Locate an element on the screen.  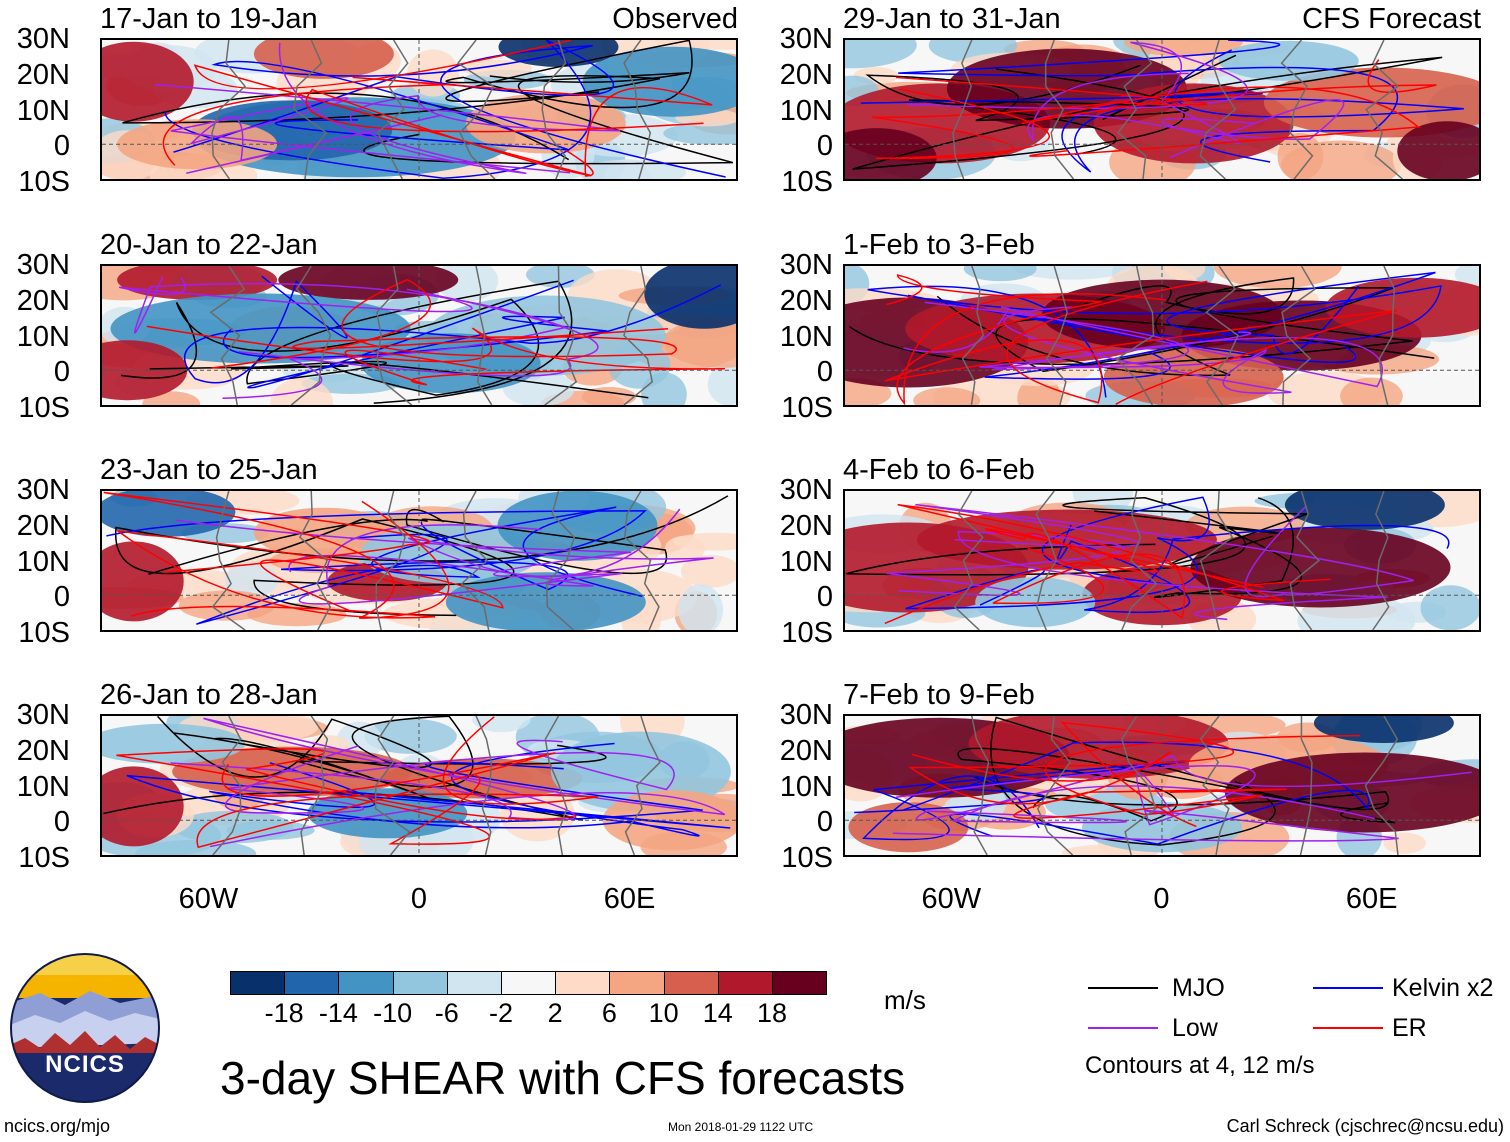
colorbar-swatch is located at coordinates (258, 983).